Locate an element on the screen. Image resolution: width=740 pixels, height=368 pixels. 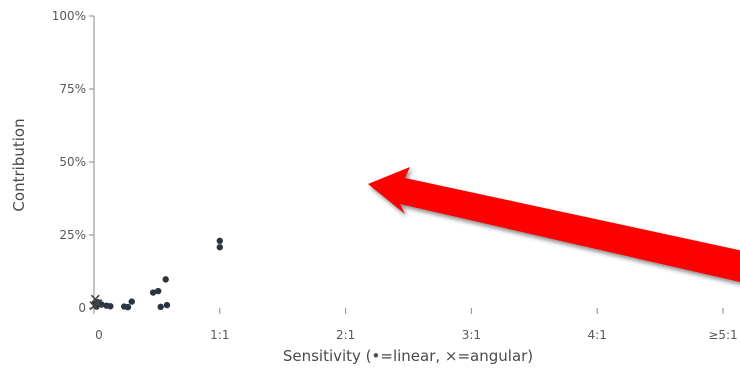
y-axis-title: Contribution is located at coordinates (19, 164).